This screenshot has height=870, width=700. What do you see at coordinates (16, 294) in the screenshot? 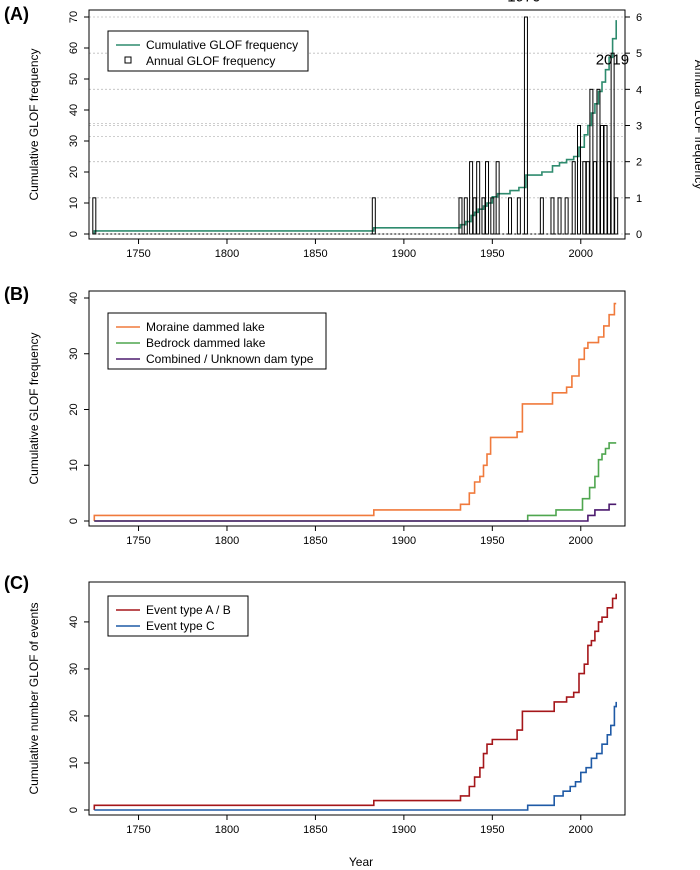
I see `panel-label: (B)` at bounding box center [16, 294].